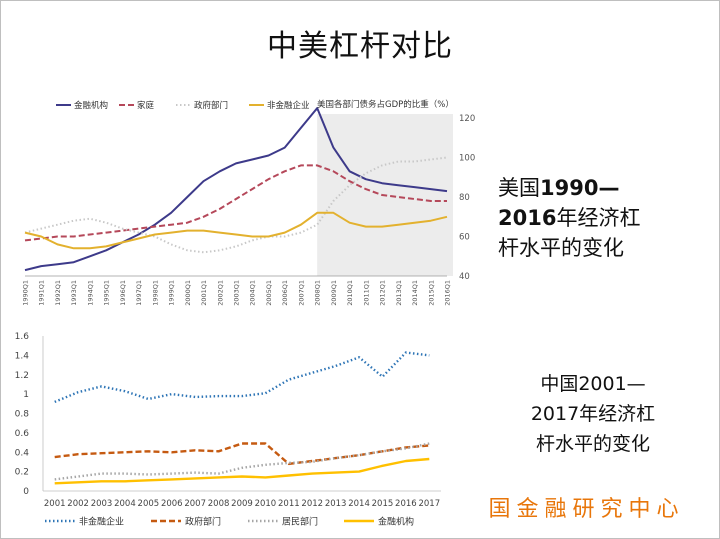 The width and height of the screenshot is (720, 539). I want to click on cn-y-tick-label: 1.6, so click(22, 337).